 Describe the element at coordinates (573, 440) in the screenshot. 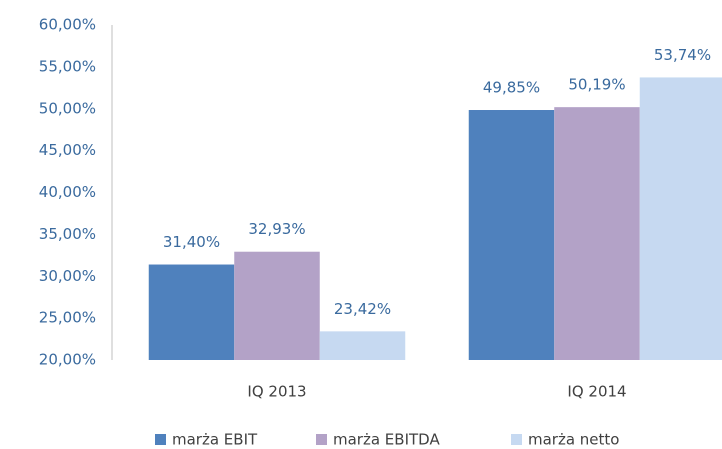

I see `legend-label: marża netto` at that location.